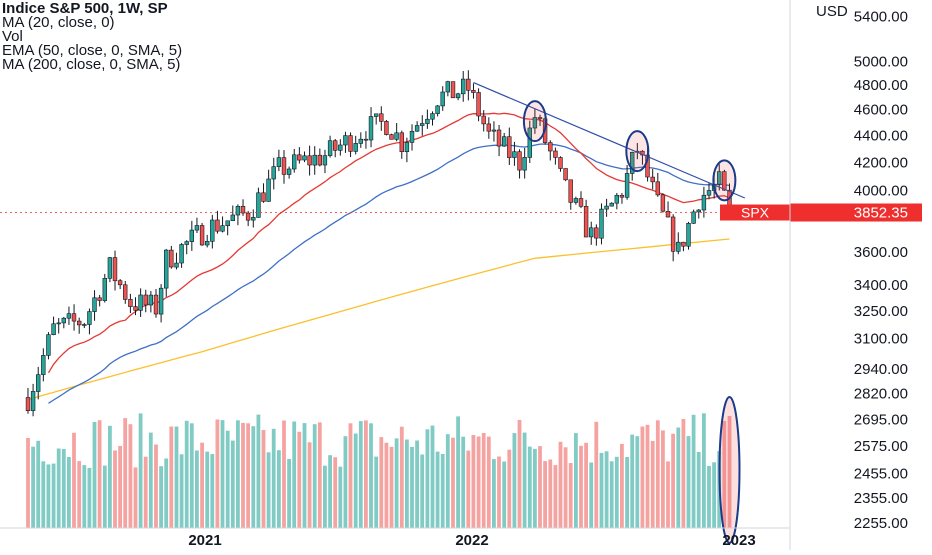 Image resolution: width=932 pixels, height=555 pixels. Describe the element at coordinates (881, 338) in the screenshot. I see `y-tick-label: 3100.00` at that location.